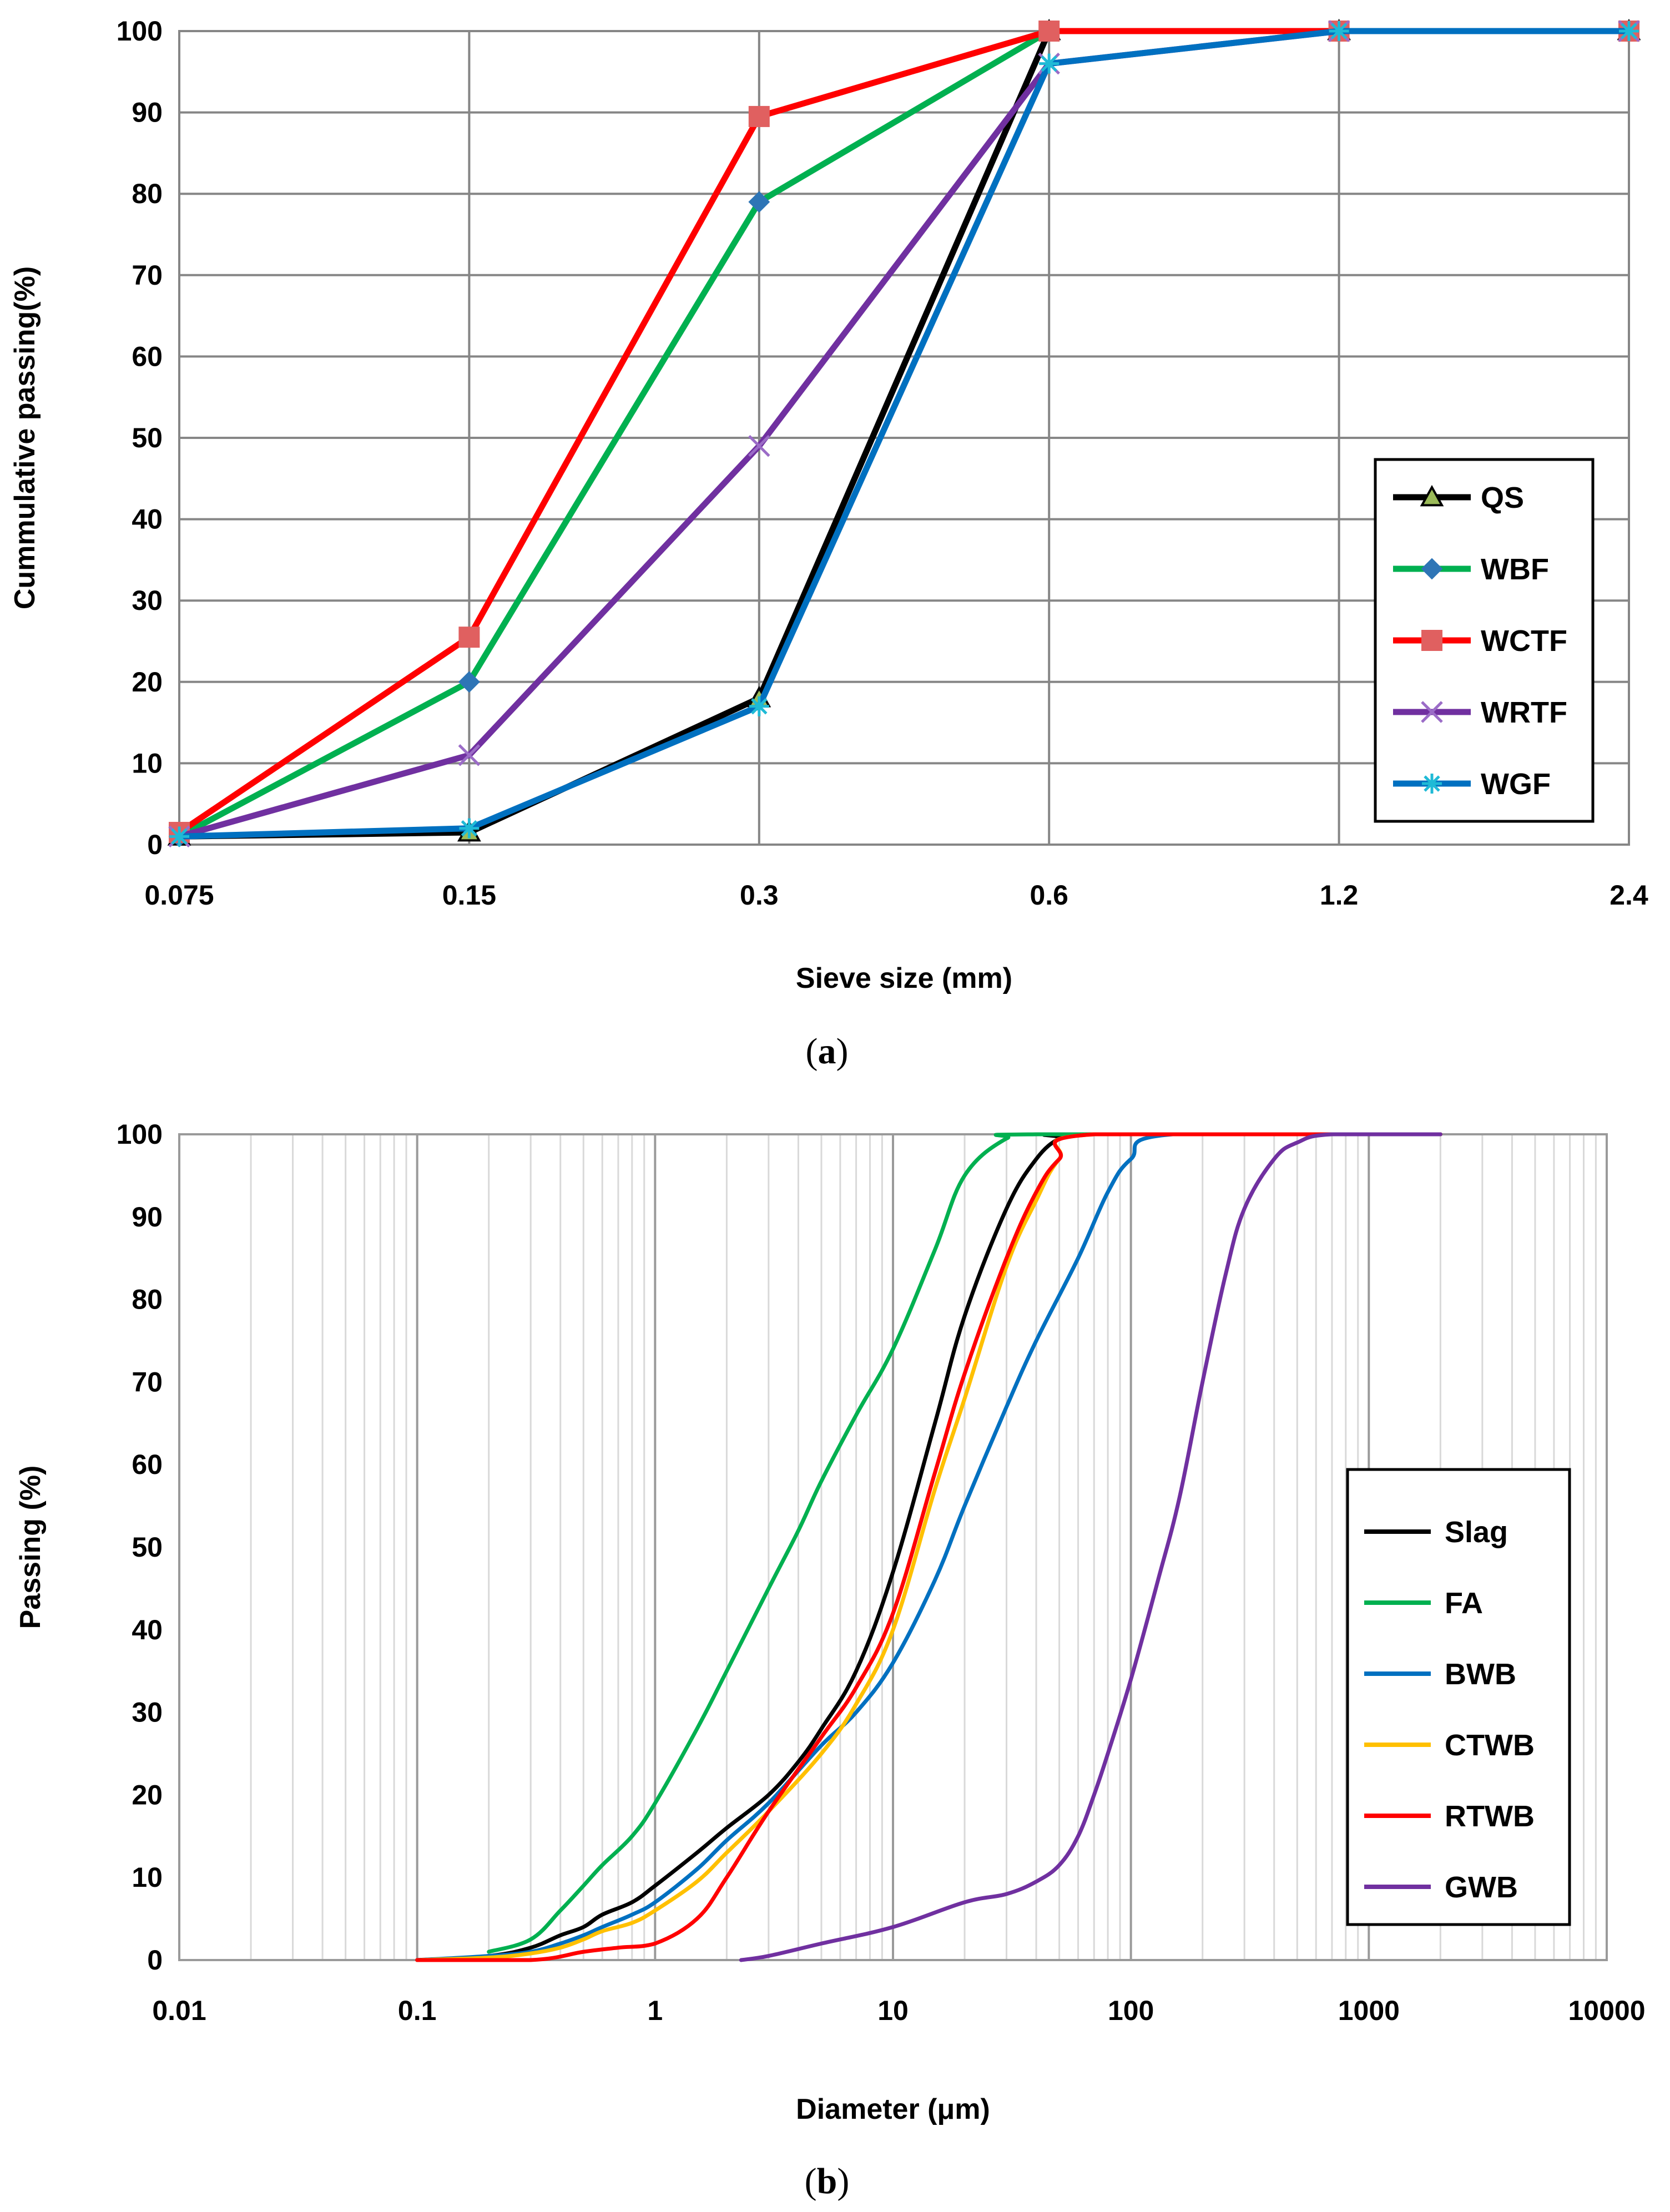 The height and width of the screenshot is (2212, 1670). I want to click on x-tick-label: 2.4, so click(1629, 895).